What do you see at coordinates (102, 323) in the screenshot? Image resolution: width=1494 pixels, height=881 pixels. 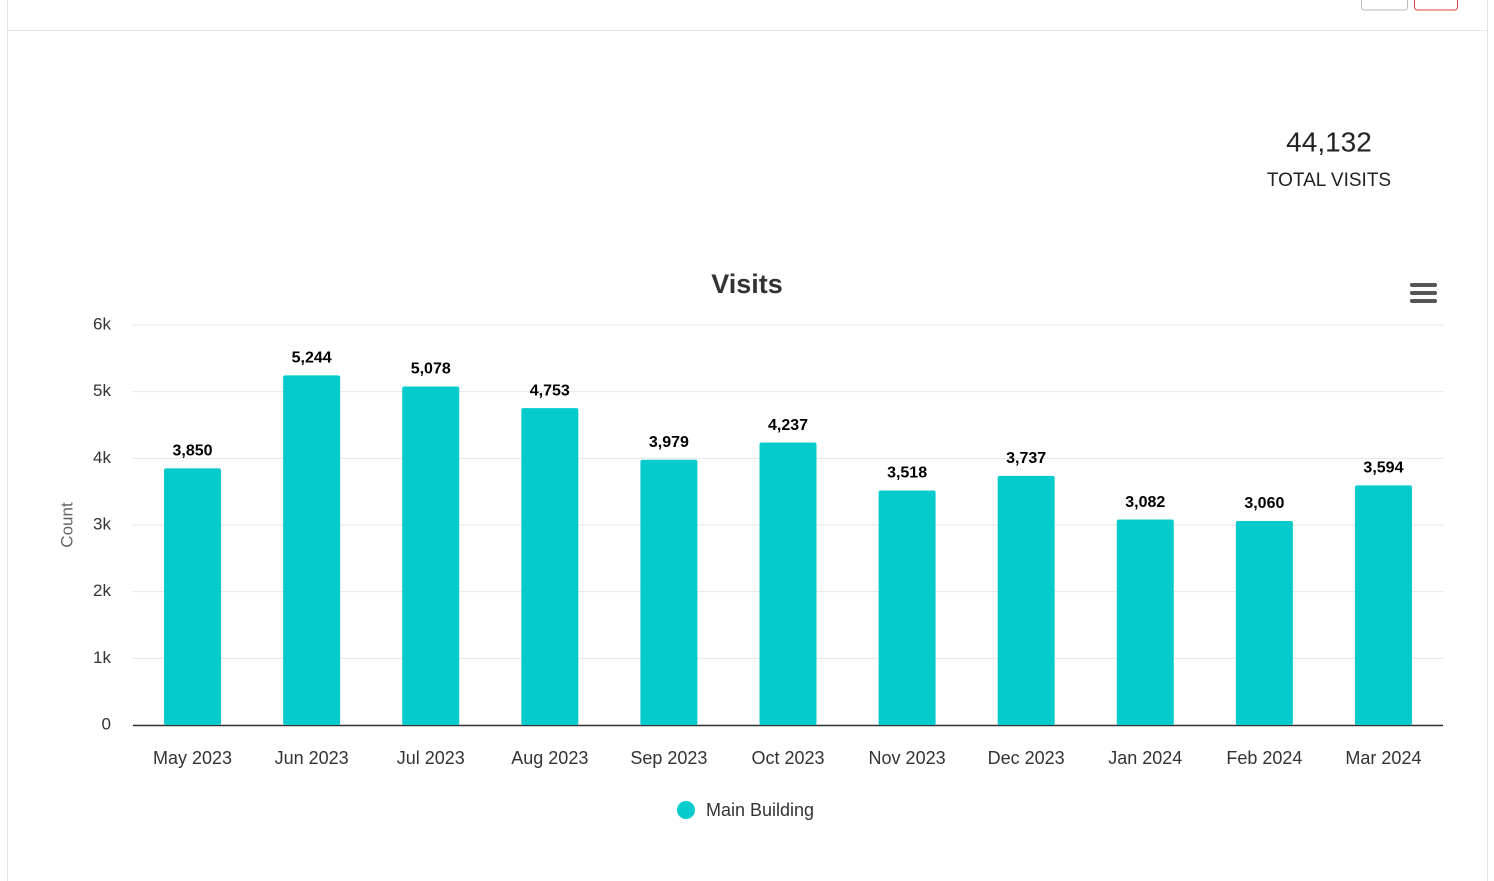 I see `y-tick-label: 6k` at bounding box center [102, 323].